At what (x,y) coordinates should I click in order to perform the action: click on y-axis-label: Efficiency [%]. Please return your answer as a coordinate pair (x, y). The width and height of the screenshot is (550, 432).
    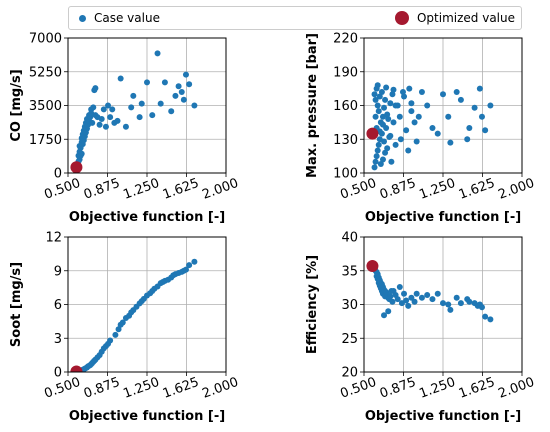
    Looking at the image, I should click on (312, 304).